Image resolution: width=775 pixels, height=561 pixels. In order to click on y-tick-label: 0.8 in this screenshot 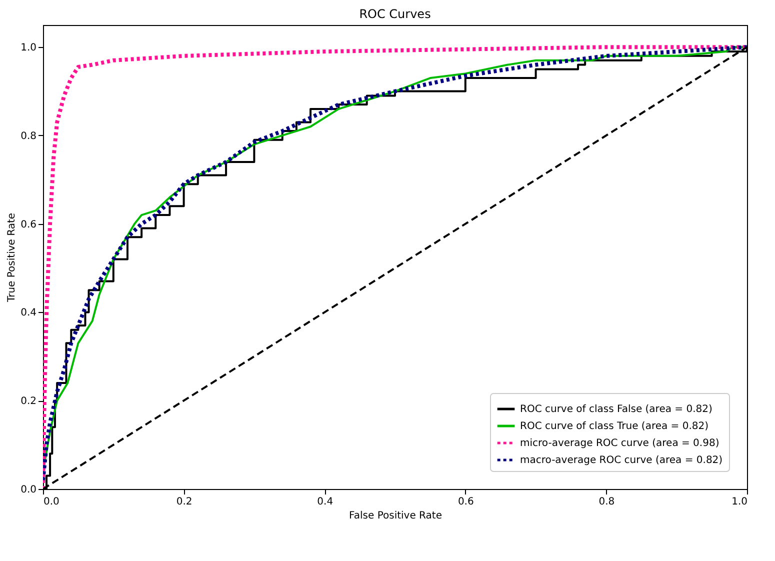, I will do `click(28, 136)`.